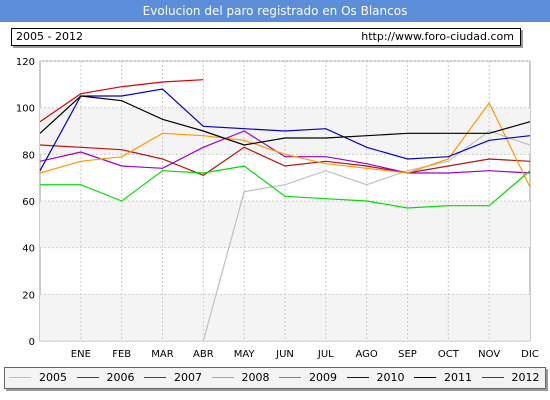 This screenshot has width=550, height=400. I want to click on legend-item: 2012, so click(513, 378).